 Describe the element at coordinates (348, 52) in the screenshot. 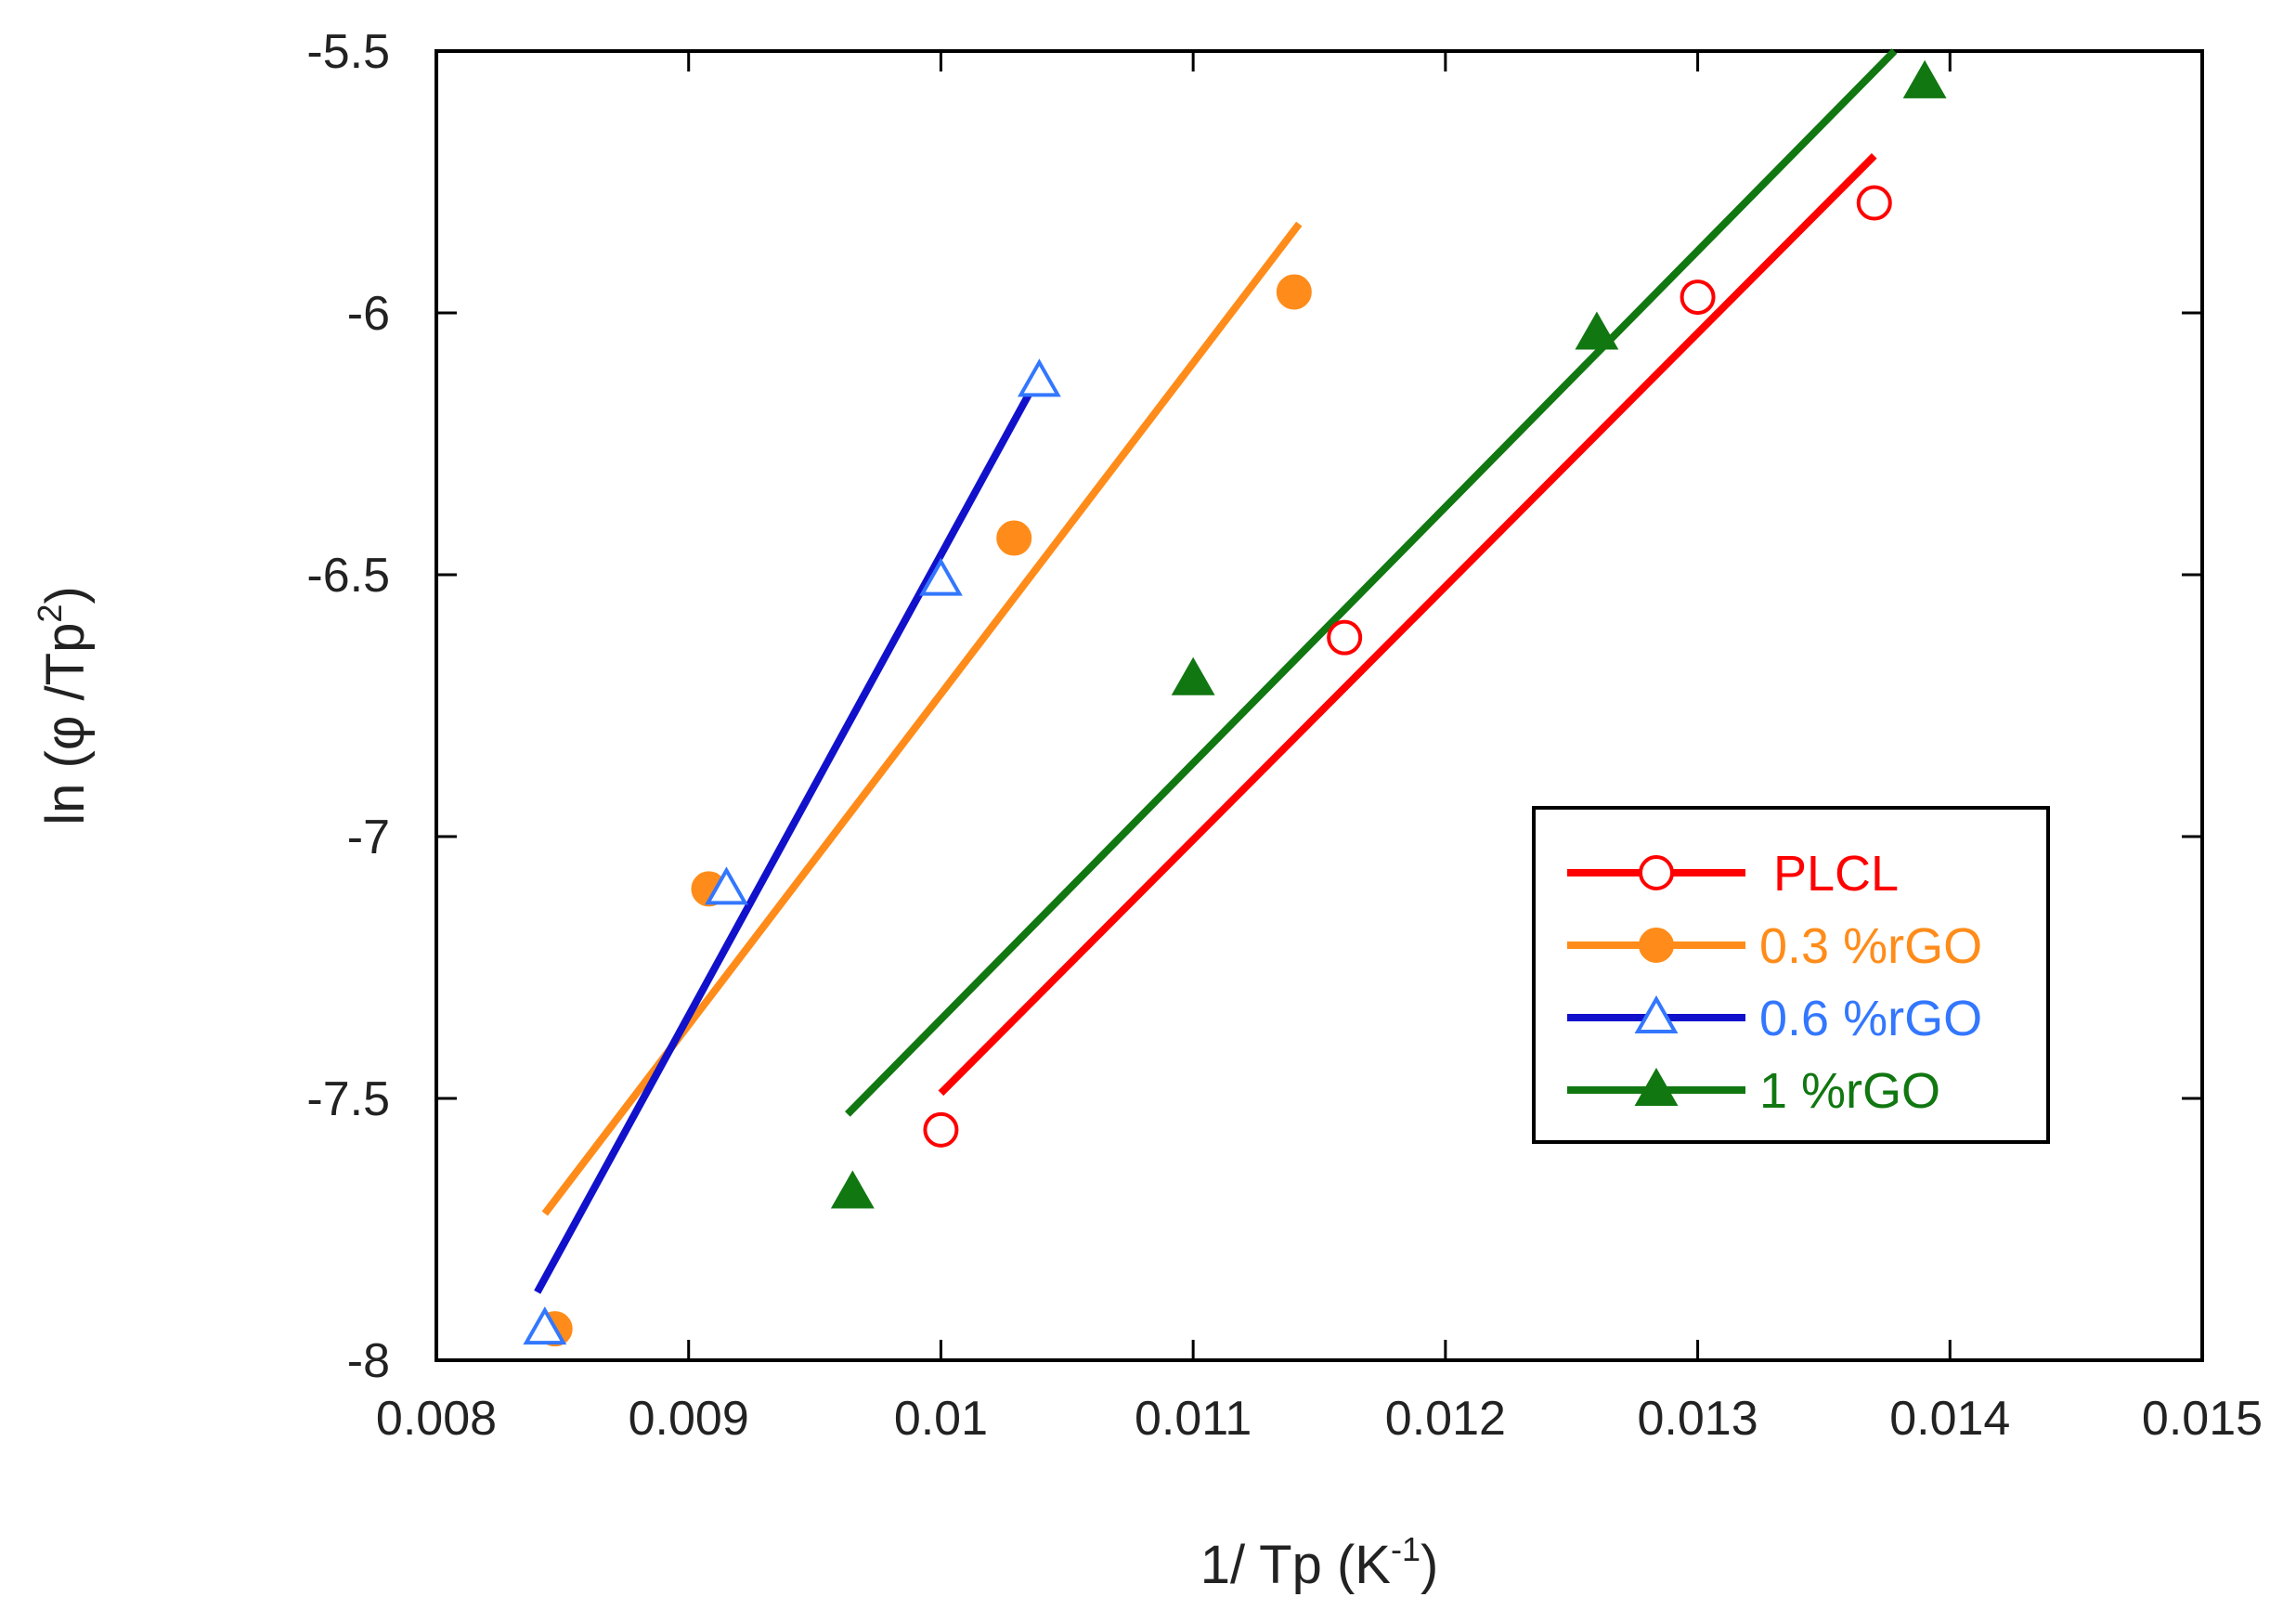

I see `y-tick-label: -5.5` at that location.